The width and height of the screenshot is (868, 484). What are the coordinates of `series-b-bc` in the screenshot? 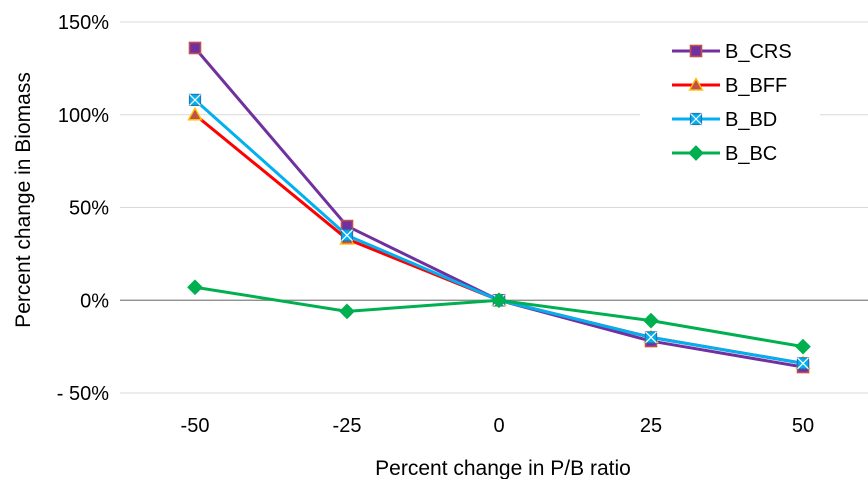 It's located at (499, 317).